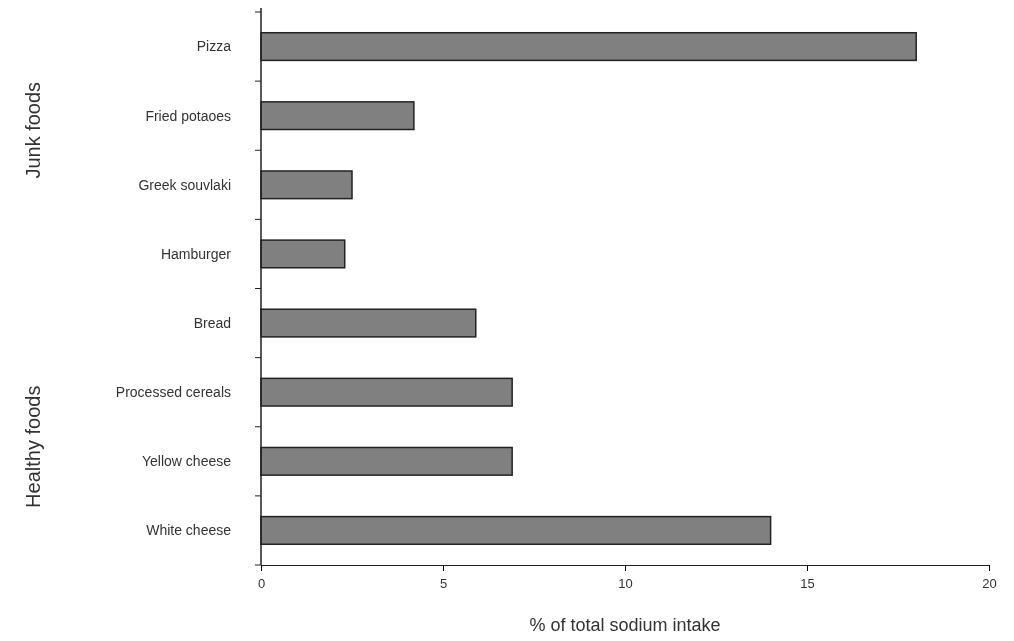 This screenshot has height=641, width=1014. Describe the element at coordinates (214, 46) in the screenshot. I see `y-tick-label: Pizza` at that location.